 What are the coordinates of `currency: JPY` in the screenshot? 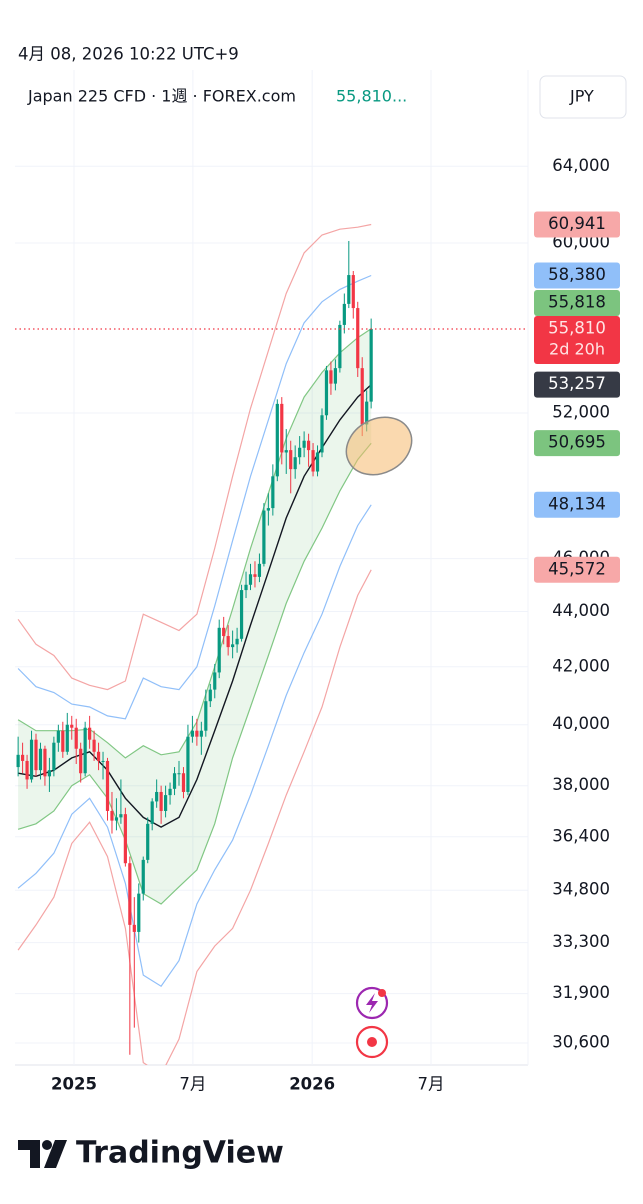 It's located at (581, 96).